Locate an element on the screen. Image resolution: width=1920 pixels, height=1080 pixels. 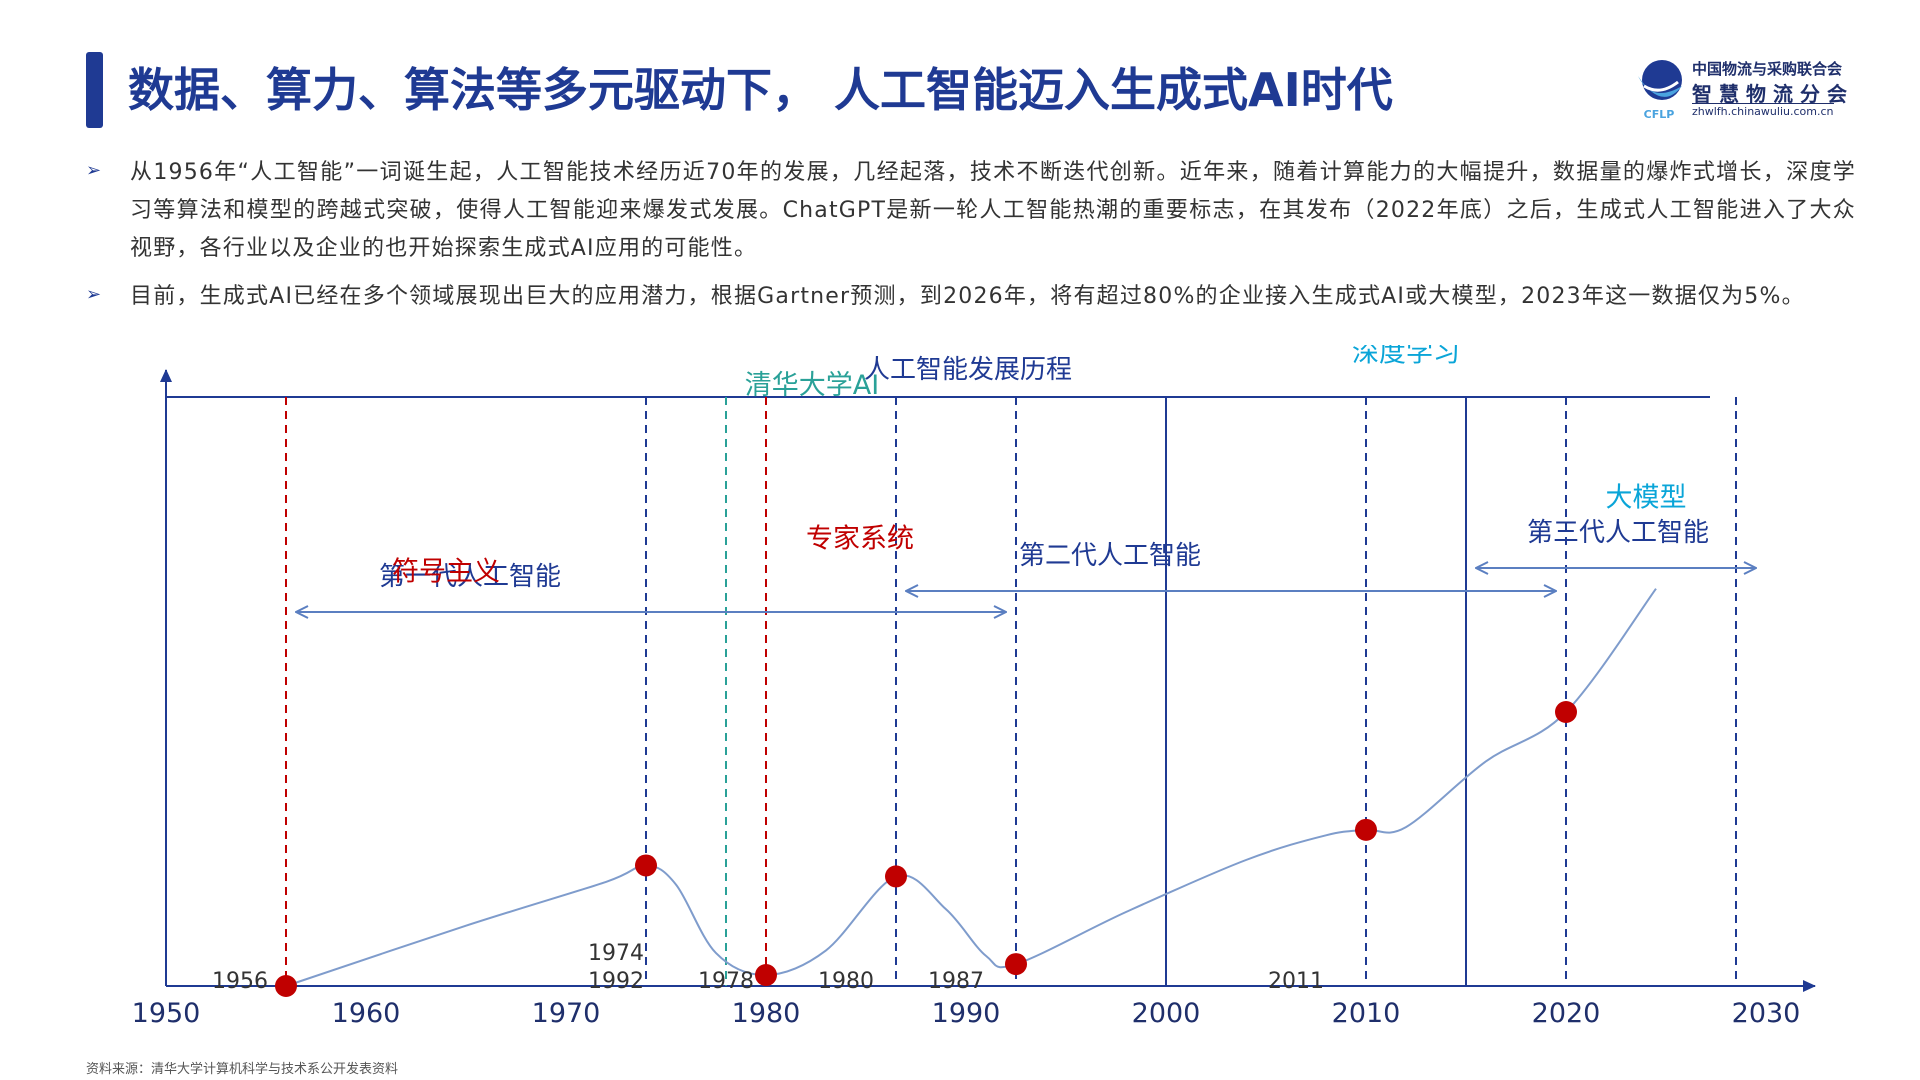
x-tick-label-1960: 1960 is located at coordinates (366, 1013).